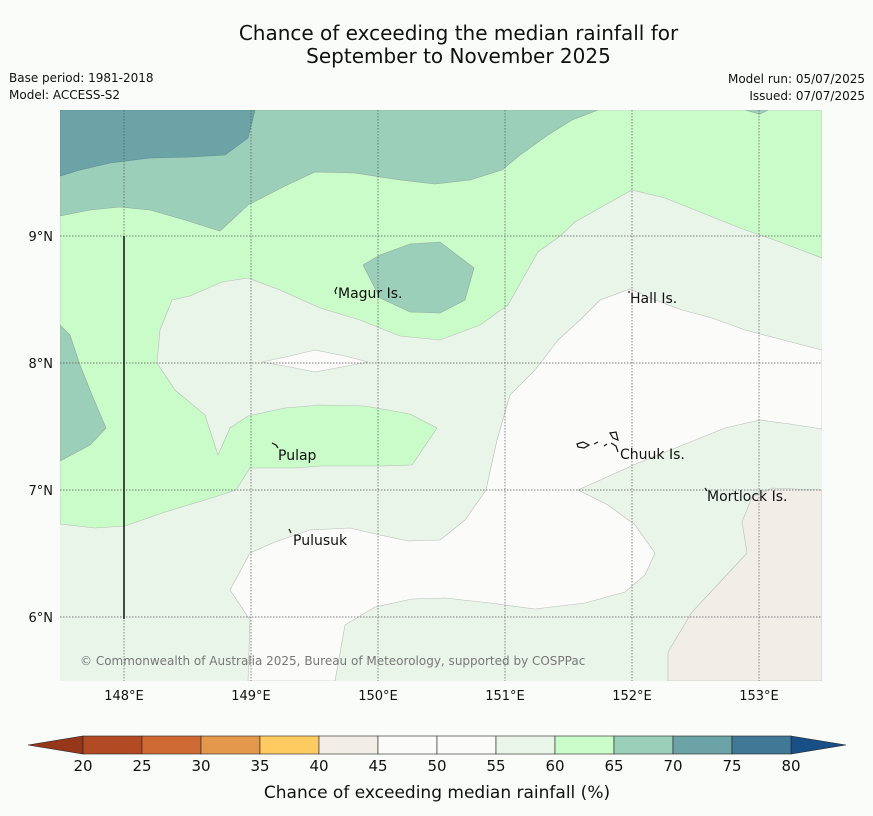 The image size is (873, 816). What do you see at coordinates (818, 745) in the screenshot?
I see `colorbar-over-arrow` at bounding box center [818, 745].